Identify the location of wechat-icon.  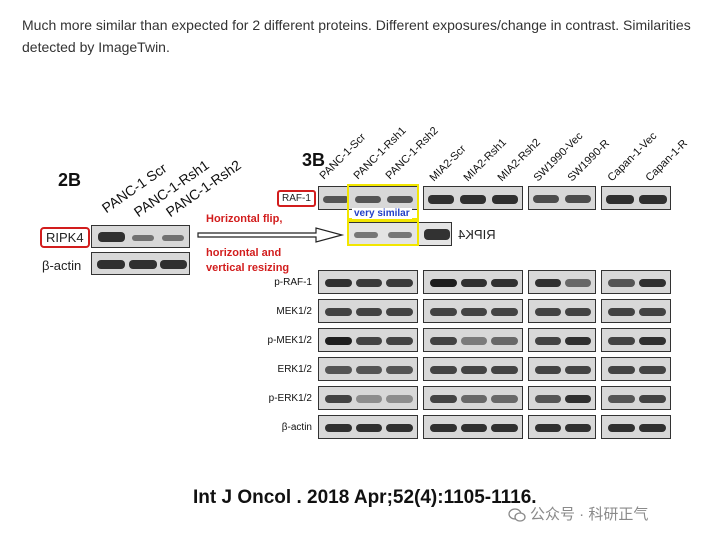
(517, 515).